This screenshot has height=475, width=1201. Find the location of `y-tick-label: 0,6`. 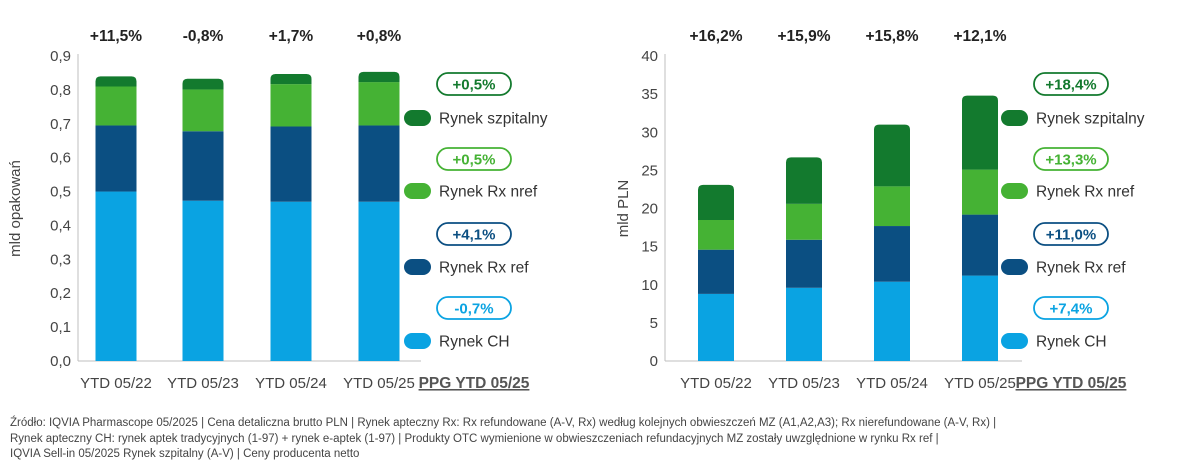

y-tick-label: 0,6 is located at coordinates (60, 158).